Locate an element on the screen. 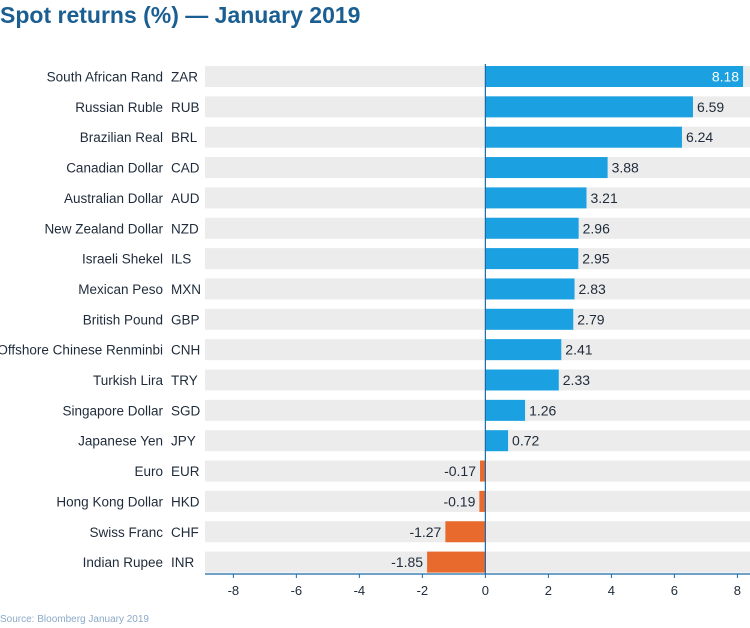 The width and height of the screenshot is (750, 628). data-label: 0.72 is located at coordinates (525, 441).